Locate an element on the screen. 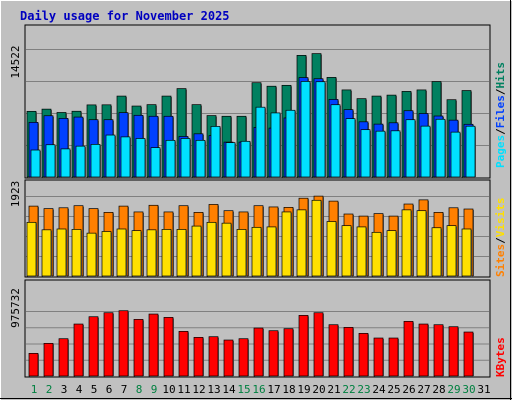 The height and width of the screenshot is (400, 512). day-label-19: 19 is located at coordinates (303, 389).